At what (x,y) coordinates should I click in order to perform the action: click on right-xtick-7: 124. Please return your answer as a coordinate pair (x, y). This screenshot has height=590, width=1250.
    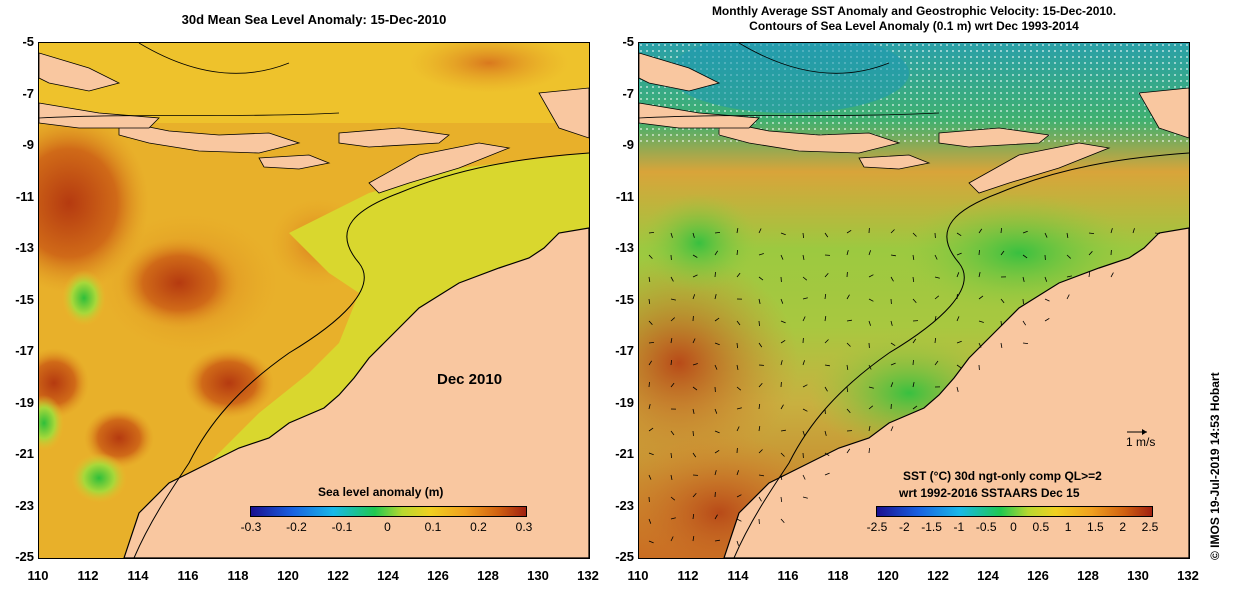
    Looking at the image, I should click on (988, 575).